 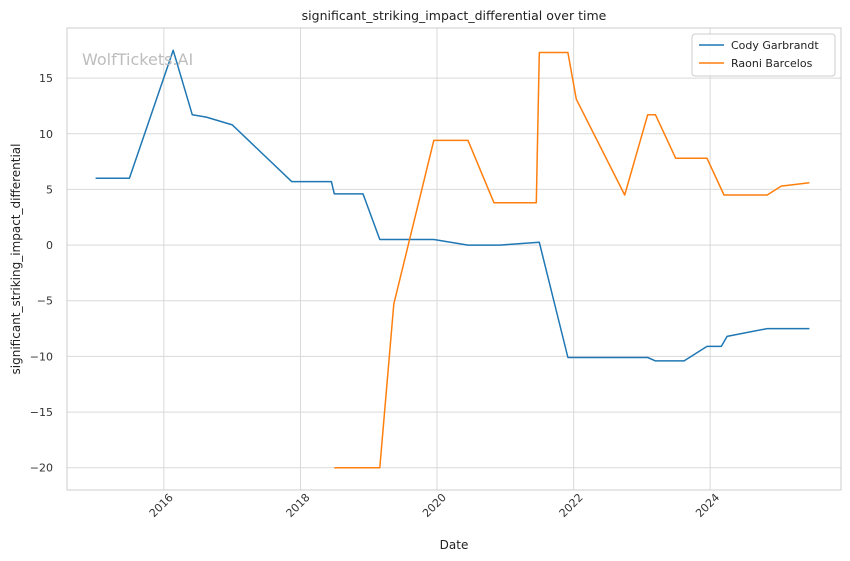 I want to click on y-tick-label: −5, so click(x=45, y=301).